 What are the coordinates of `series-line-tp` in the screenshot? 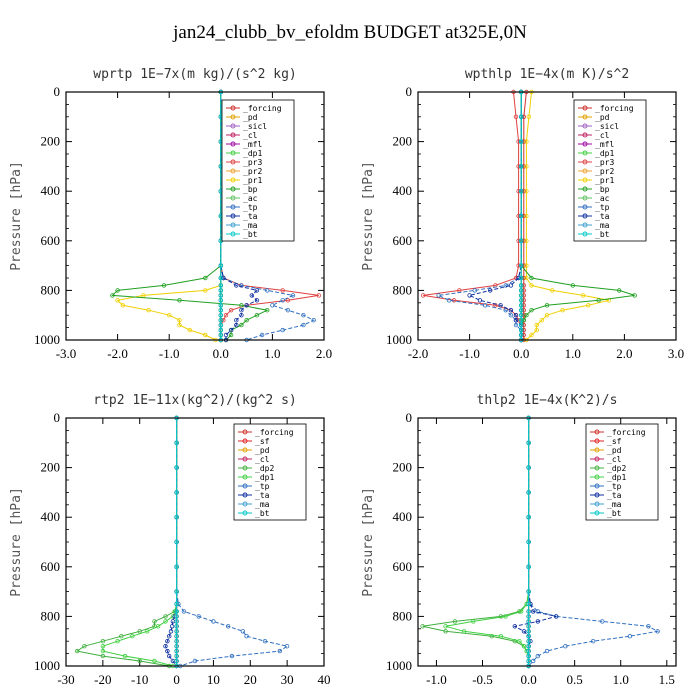 It's located at (267, 216).